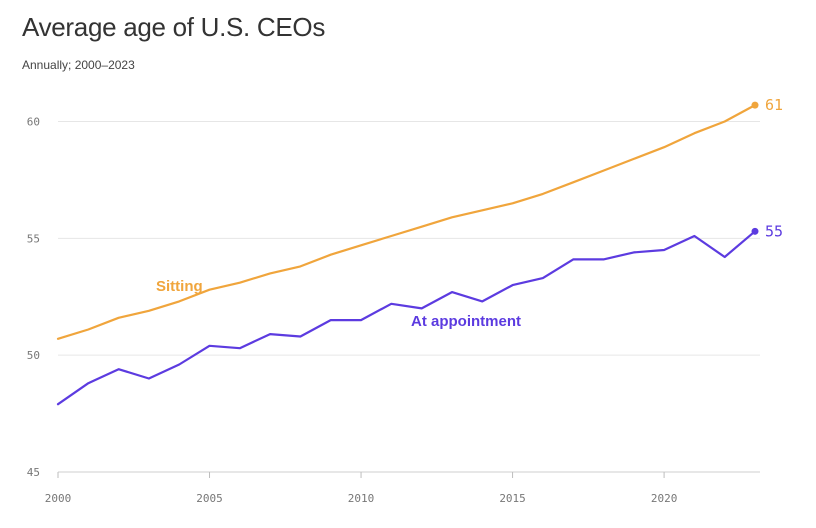  Describe the element at coordinates (33, 355) in the screenshot. I see `y-tick-label-50: 50` at that location.